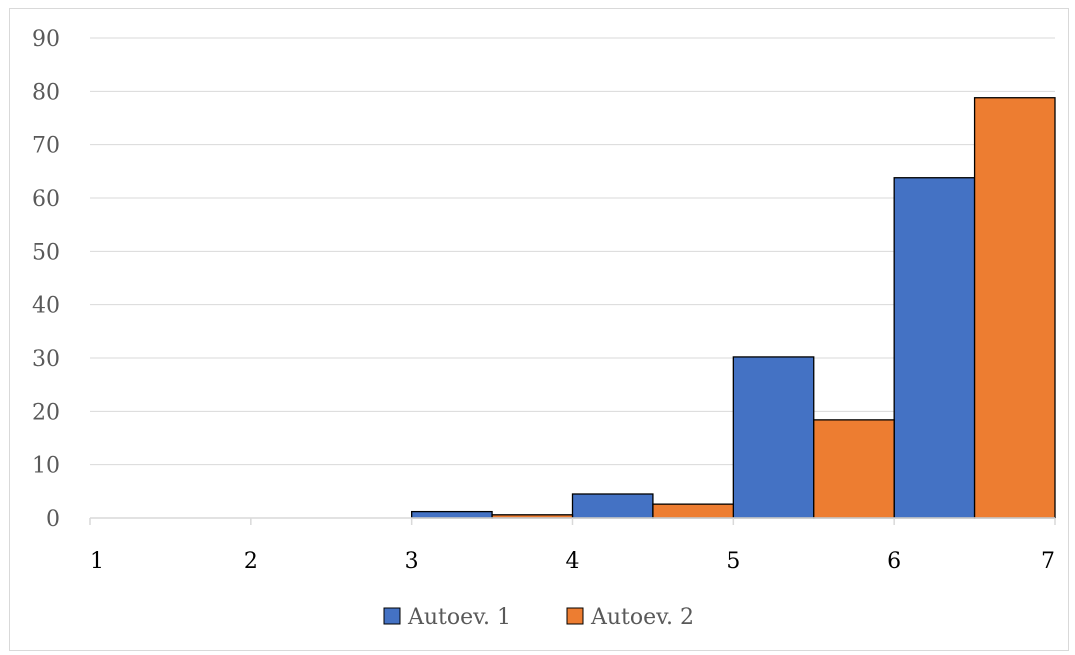 Image resolution: width=1075 pixels, height=655 pixels. What do you see at coordinates (642, 617) in the screenshot?
I see `legend-label: Autoev. 2` at bounding box center [642, 617].